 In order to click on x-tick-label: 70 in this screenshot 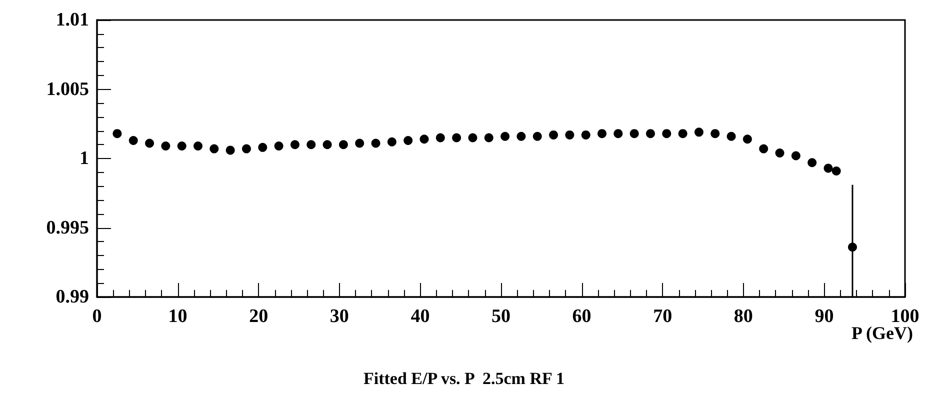, I will do `click(662, 316)`.